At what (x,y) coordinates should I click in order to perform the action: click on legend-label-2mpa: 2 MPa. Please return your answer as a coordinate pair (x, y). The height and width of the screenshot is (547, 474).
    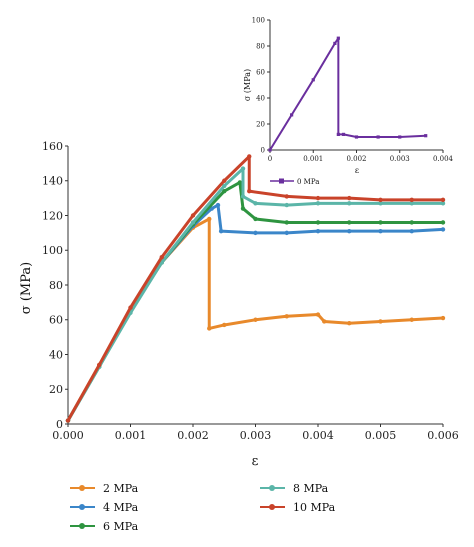
    Looking at the image, I should click on (121, 488).